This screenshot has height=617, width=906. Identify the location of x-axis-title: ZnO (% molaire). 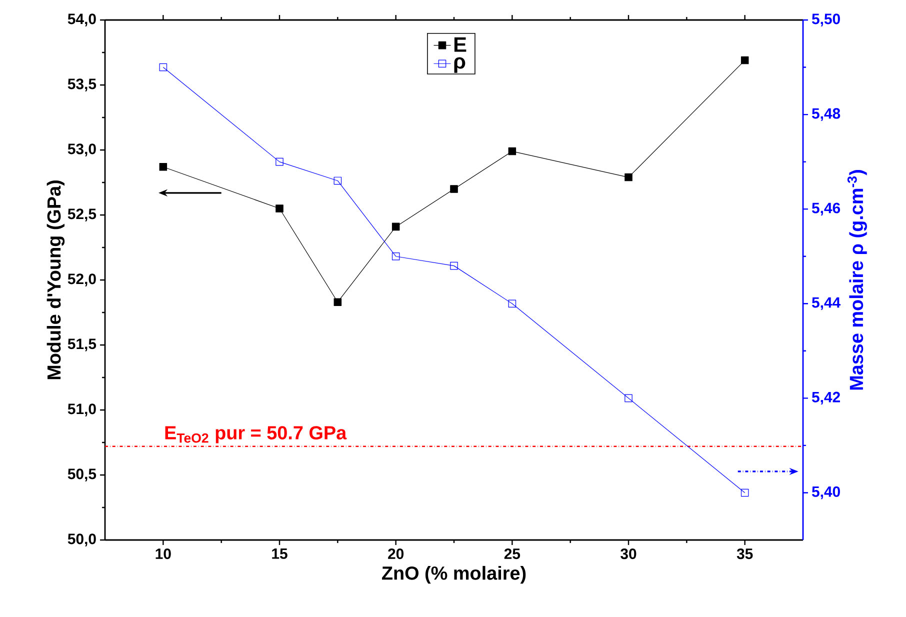
(454, 575).